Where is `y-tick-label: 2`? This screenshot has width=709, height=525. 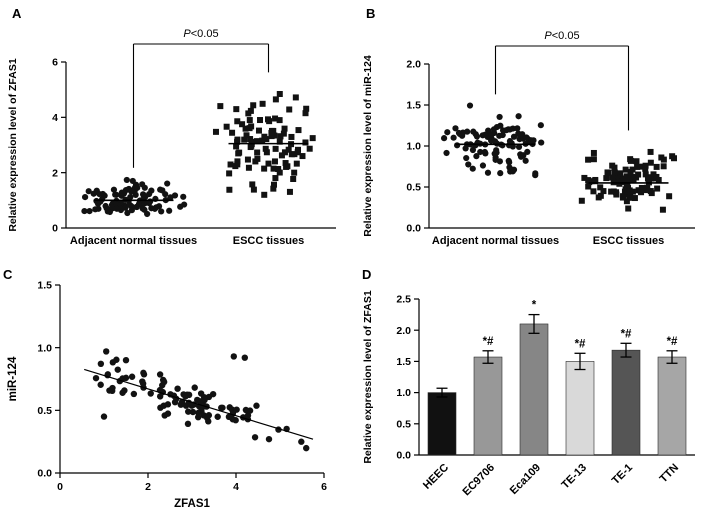
y-tick-label: 2 is located at coordinates (55, 173).